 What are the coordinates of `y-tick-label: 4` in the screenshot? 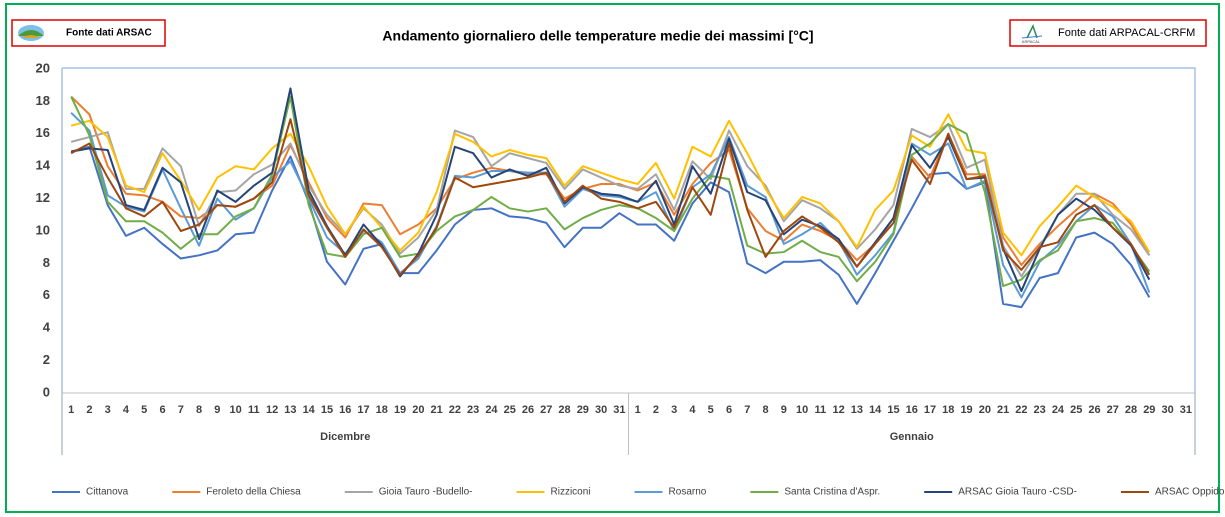 It's located at (47, 327).